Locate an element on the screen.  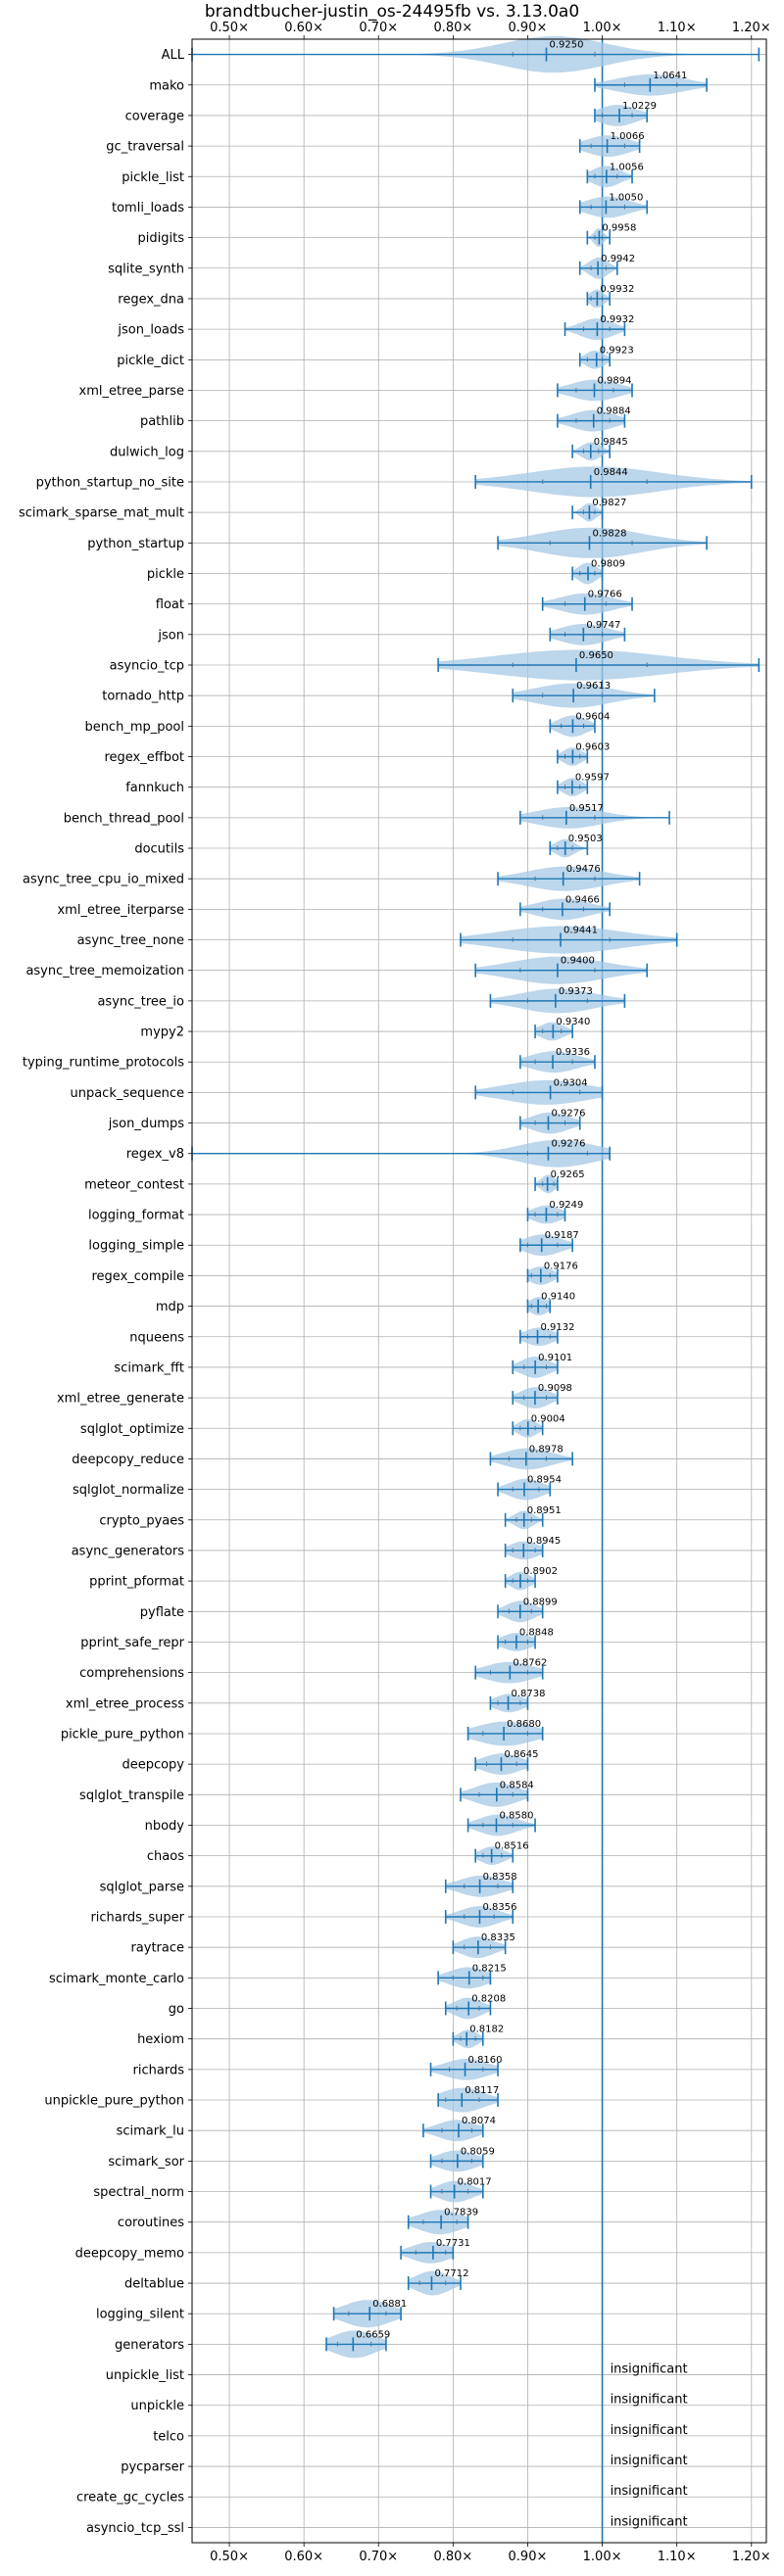
benchmark-name: meteor_contest is located at coordinates (134, 1185).